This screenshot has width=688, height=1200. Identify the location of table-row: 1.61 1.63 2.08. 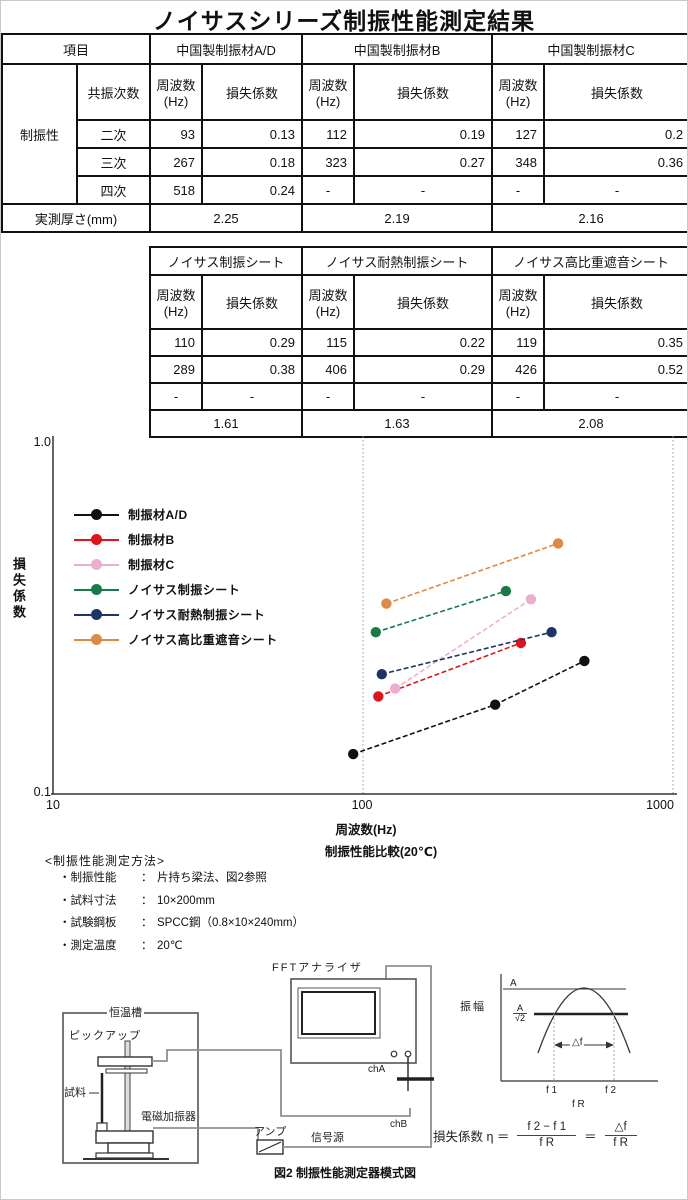
(418, 423).